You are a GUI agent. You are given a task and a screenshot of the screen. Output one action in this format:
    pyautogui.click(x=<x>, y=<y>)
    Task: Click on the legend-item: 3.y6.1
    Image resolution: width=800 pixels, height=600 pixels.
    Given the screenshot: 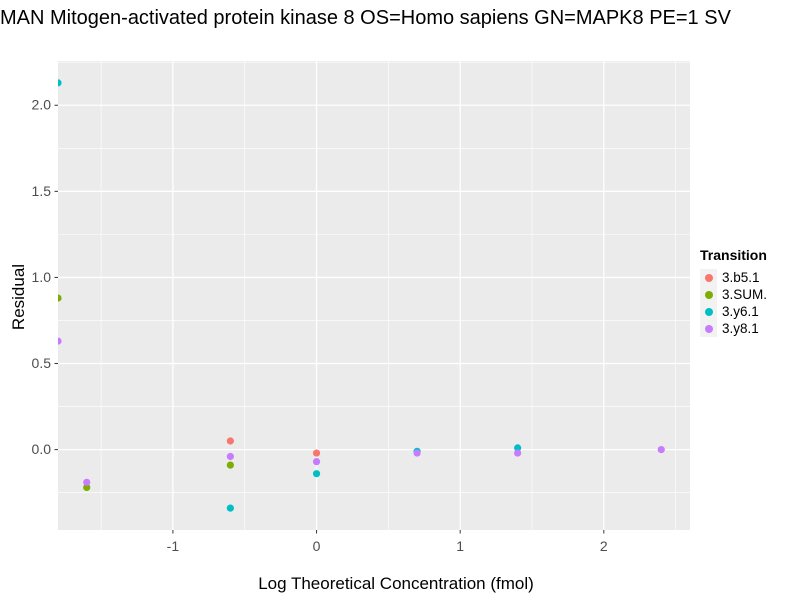 What is the action you would take?
    pyautogui.click(x=733, y=311)
    